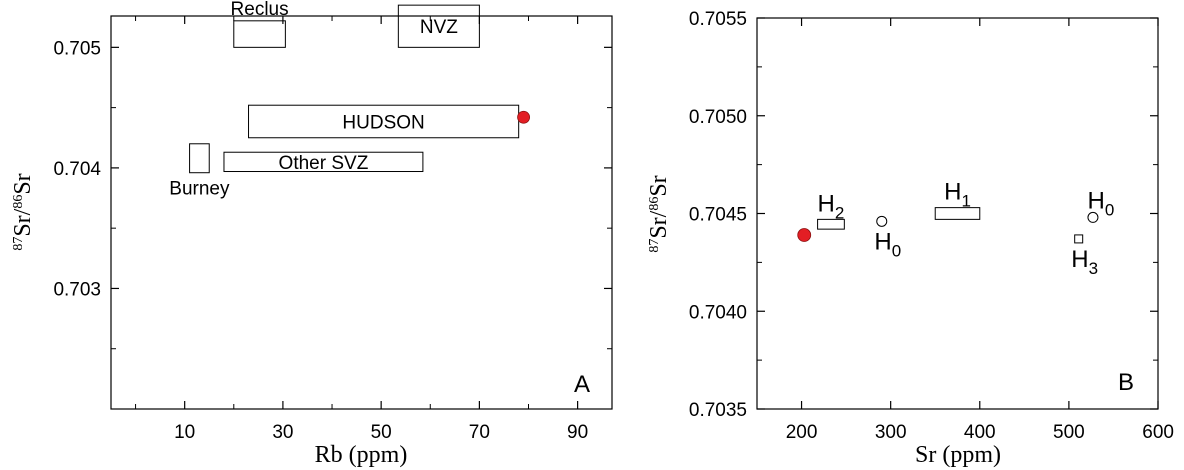  Describe the element at coordinates (23, 211) in the screenshot. I see `panel-a-y-axis-label: 87Sr/86Sr` at that location.